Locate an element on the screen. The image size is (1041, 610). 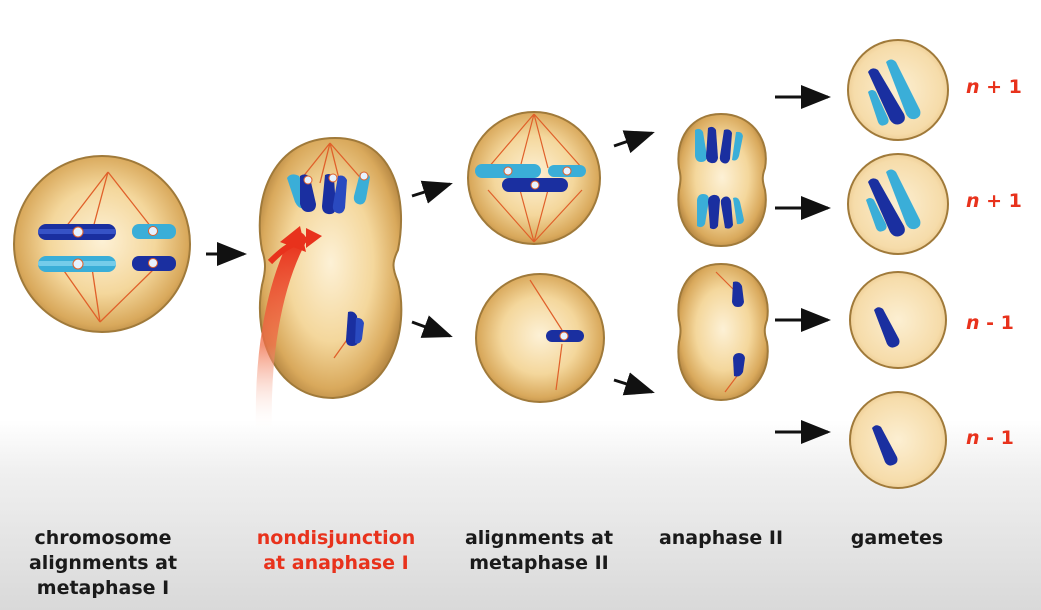
anaphase-ii-cell-lower is located at coordinates (723, 332).